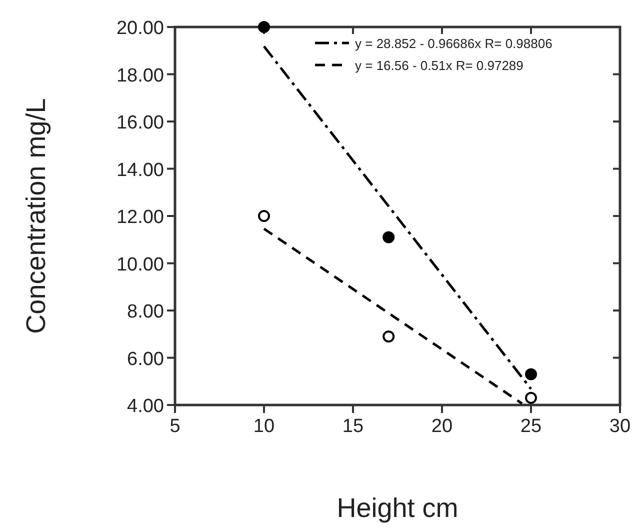 Image resolution: width=642 pixels, height=529 pixels. Describe the element at coordinates (264, 426) in the screenshot. I see `x-tick-label: 10` at that location.